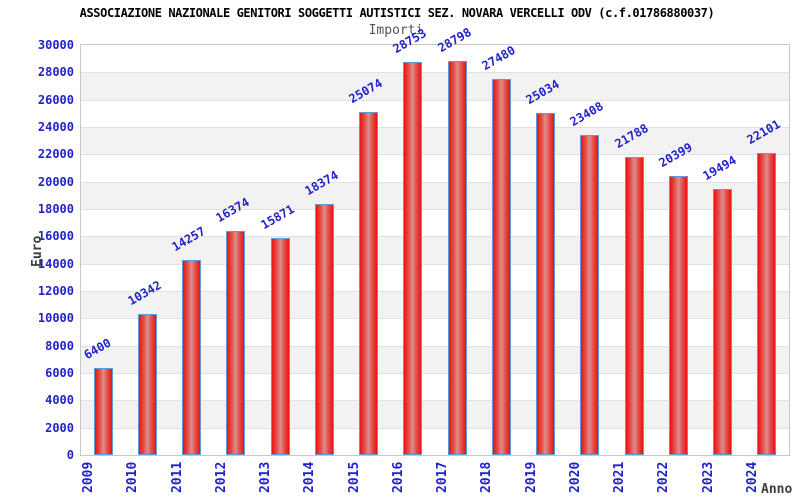  What do you see at coordinates (708, 478) in the screenshot?
I see `x-tick-label: 2023` at bounding box center [708, 478].